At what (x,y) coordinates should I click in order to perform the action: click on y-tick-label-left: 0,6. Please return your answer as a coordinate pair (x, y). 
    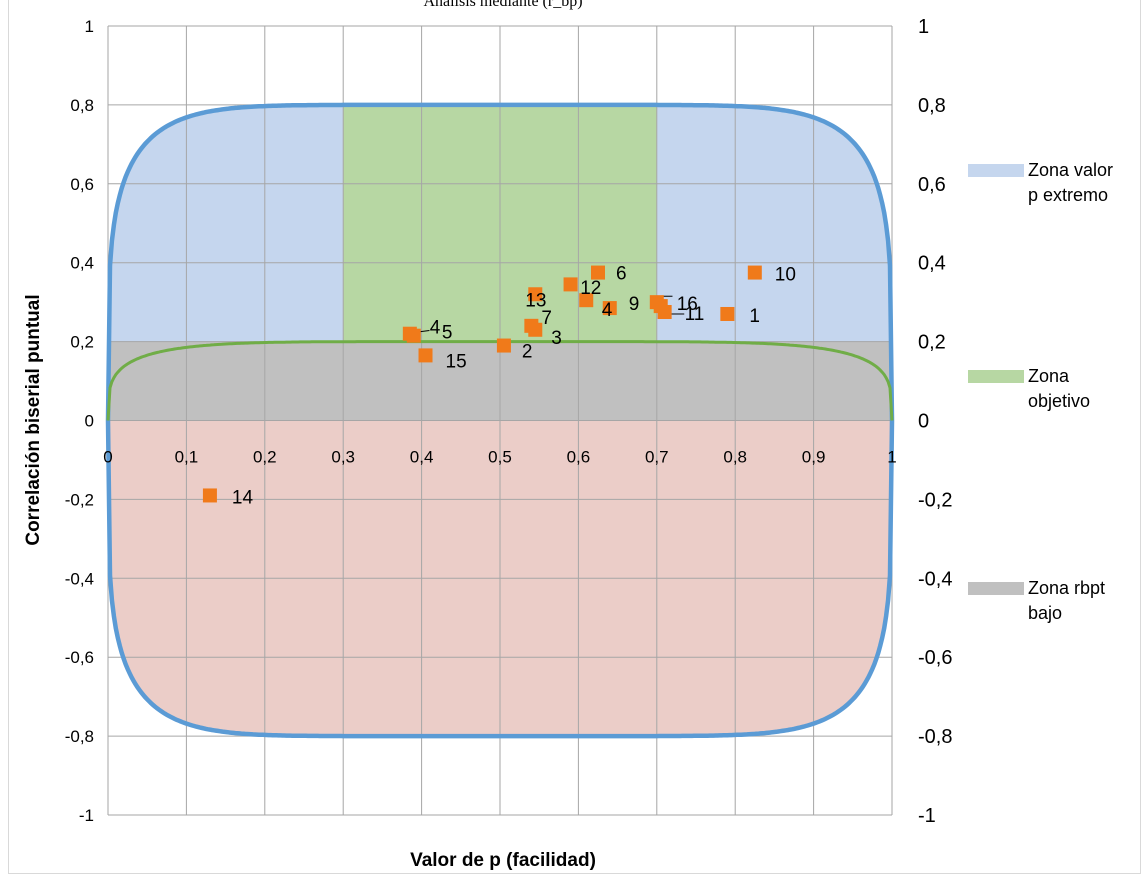
    Looking at the image, I should click on (82, 184).